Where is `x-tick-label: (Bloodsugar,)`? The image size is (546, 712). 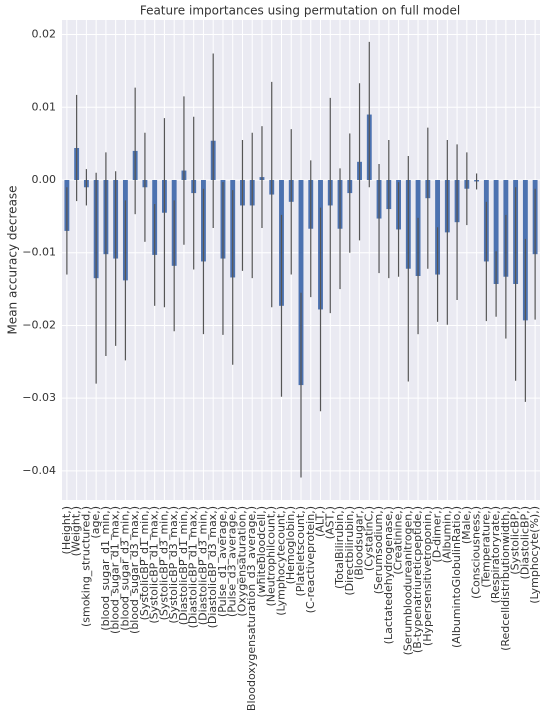 x-tick-label: (Bloodsugar,) is located at coordinates (359, 543).